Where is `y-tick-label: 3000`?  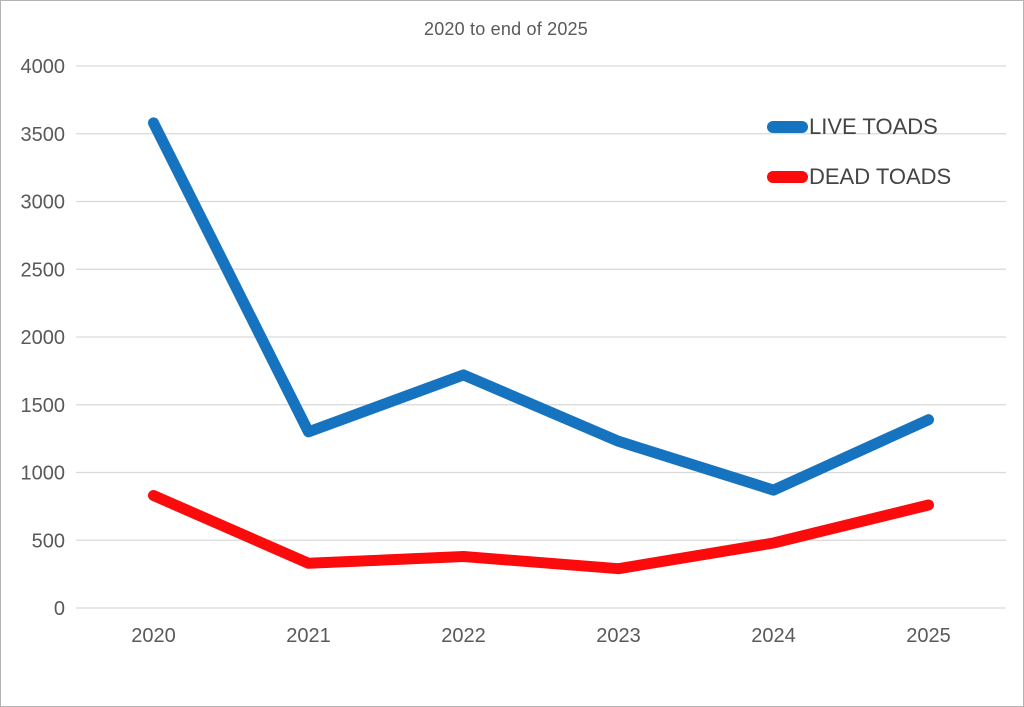
y-tick-label: 3000 is located at coordinates (43, 203).